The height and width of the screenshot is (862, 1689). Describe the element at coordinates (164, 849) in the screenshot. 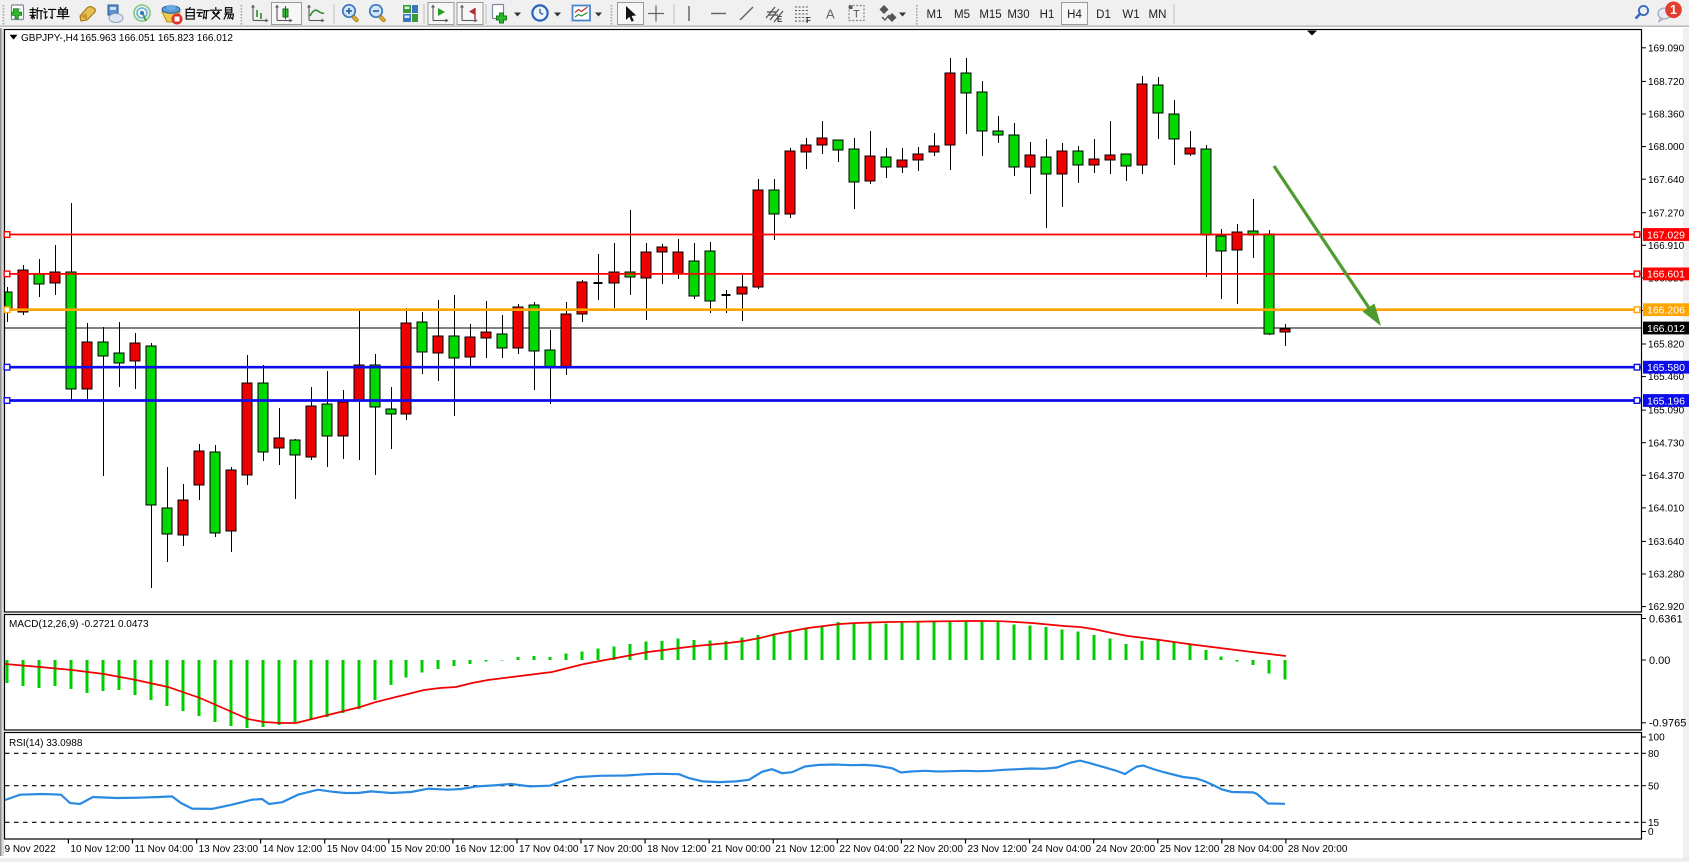

I see `svg-text: 11 Nov 04:00` at that location.